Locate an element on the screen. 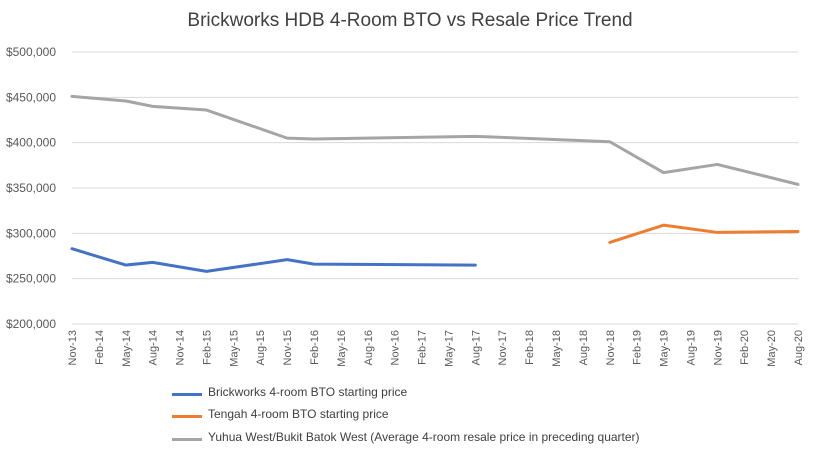 This screenshot has width=820, height=457. legend-swatch-tengah is located at coordinates (187, 416).